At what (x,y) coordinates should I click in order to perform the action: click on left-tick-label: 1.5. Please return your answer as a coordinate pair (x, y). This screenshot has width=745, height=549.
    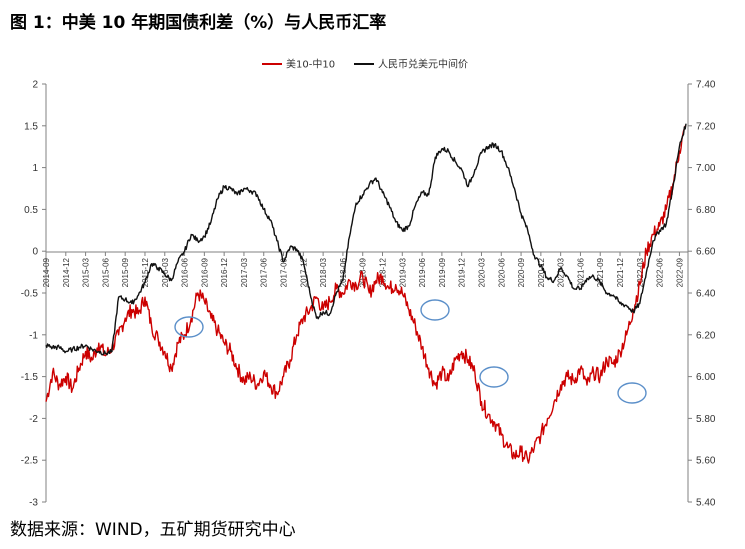
    Looking at the image, I should click on (31, 126).